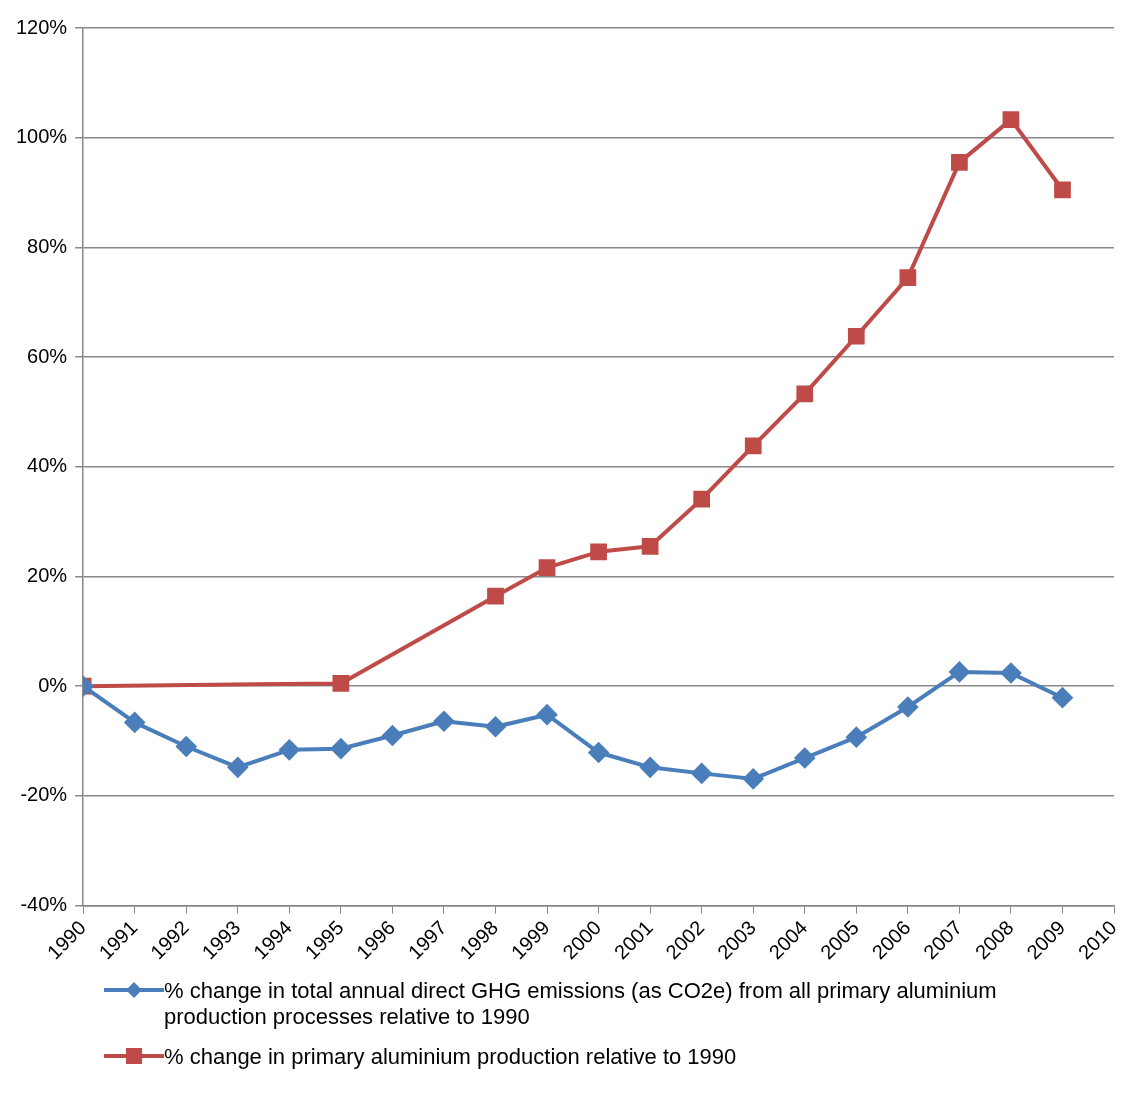 This screenshot has width=1142, height=1104. Describe the element at coordinates (44, 904) in the screenshot. I see `y-tick-label: -40%` at that location.